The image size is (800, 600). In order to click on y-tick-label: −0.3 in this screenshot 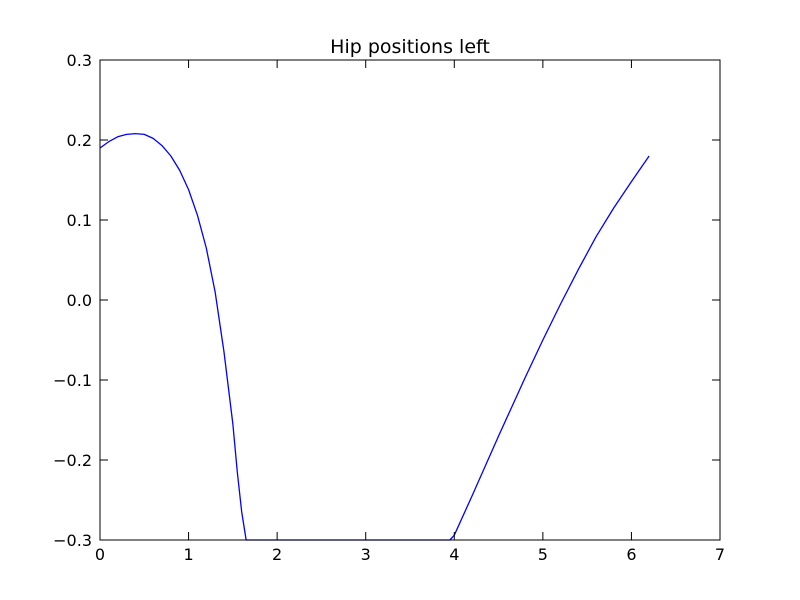, I will do `click(72, 540)`.